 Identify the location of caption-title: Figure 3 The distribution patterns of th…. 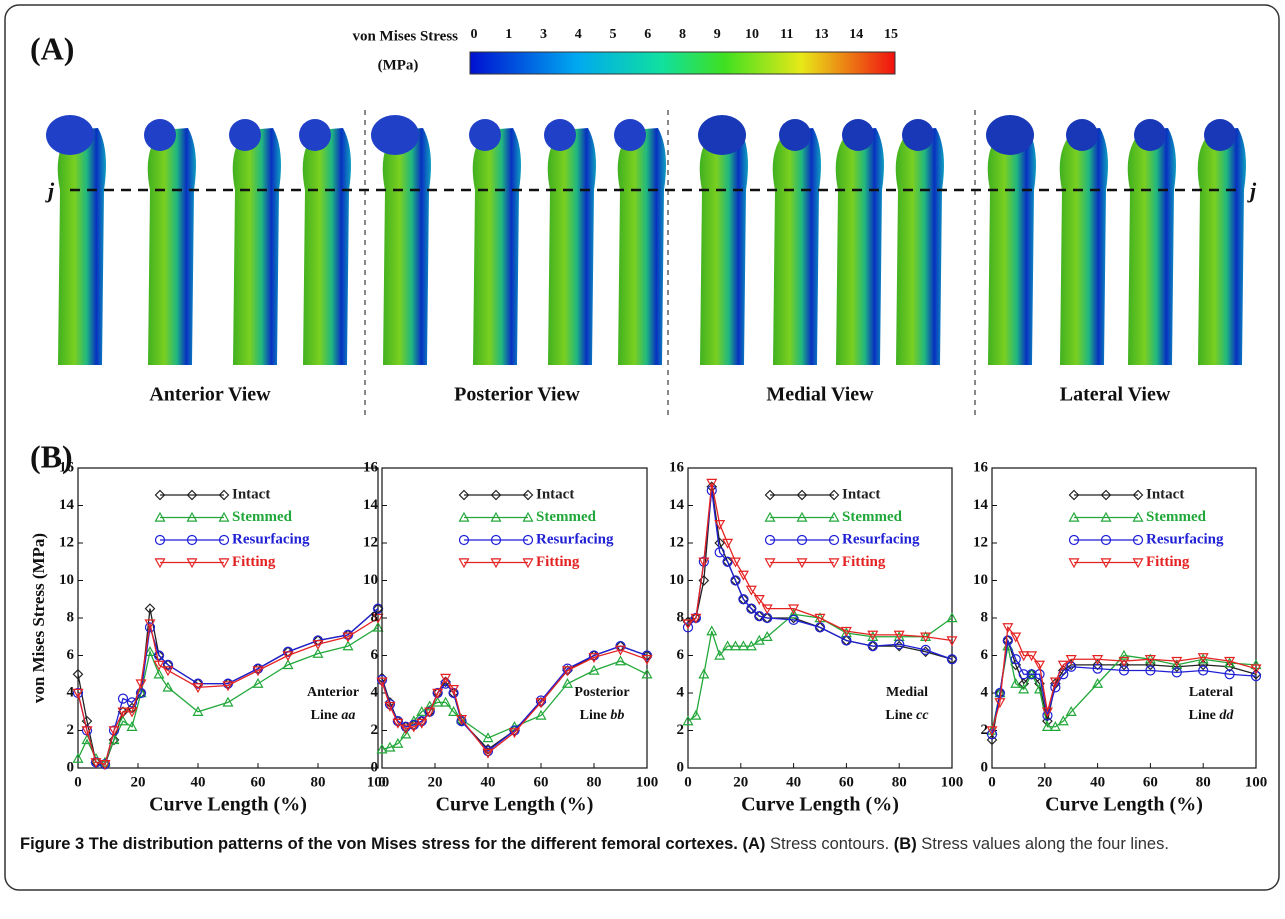
(379, 844).